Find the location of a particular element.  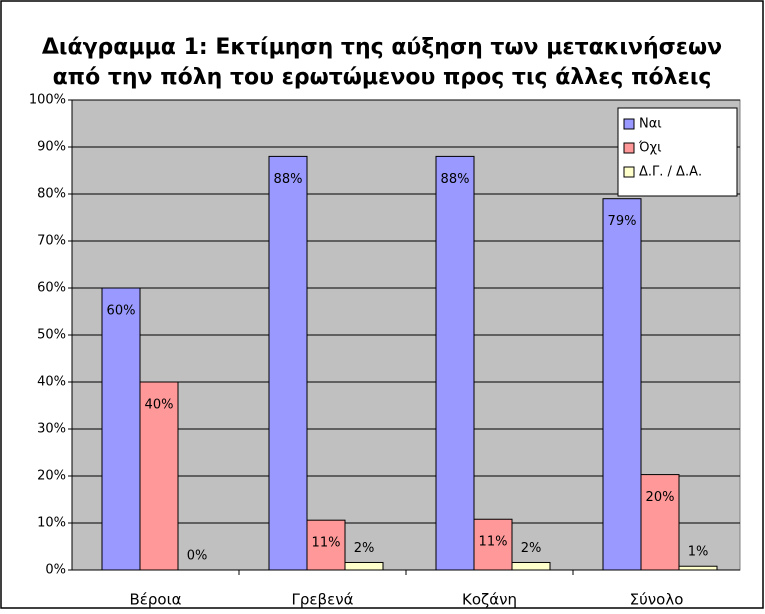

x-tick-label: Σύνολο is located at coordinates (657, 600).